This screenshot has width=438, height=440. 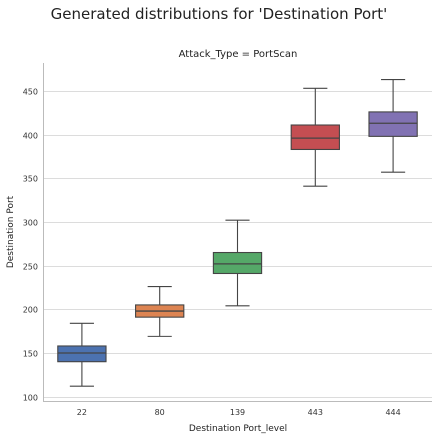 What do you see at coordinates (30, 310) in the screenshot?
I see `y-tick-label: 200` at bounding box center [30, 310].